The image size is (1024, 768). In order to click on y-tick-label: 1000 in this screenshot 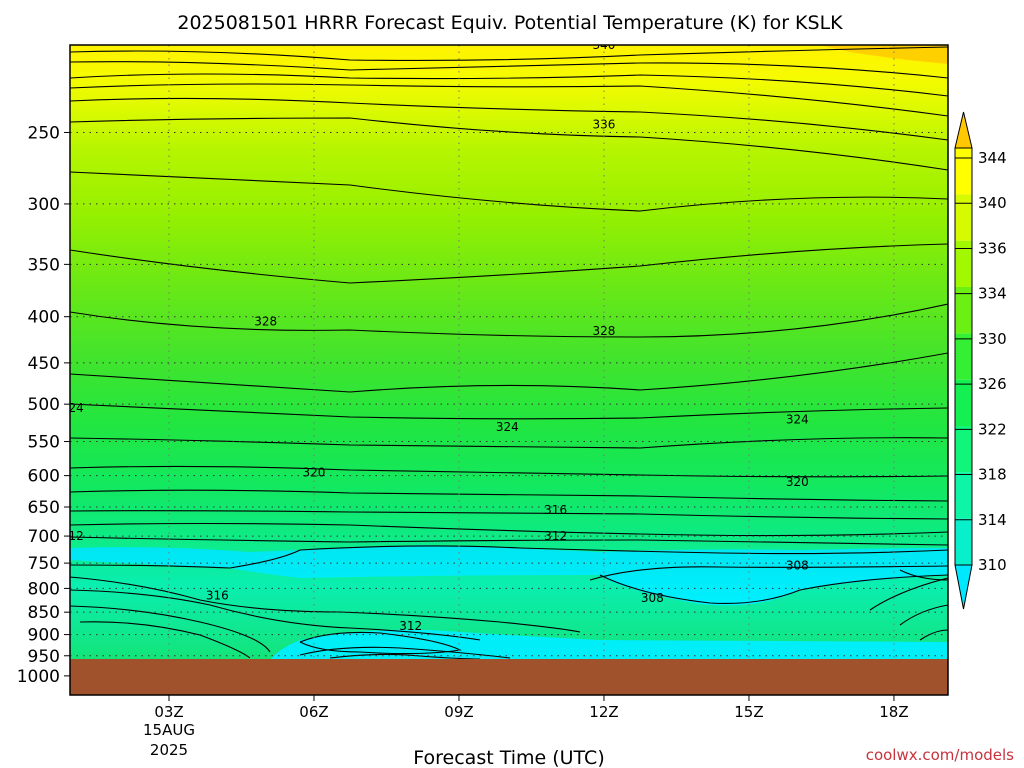, I will do `click(38, 677)`.